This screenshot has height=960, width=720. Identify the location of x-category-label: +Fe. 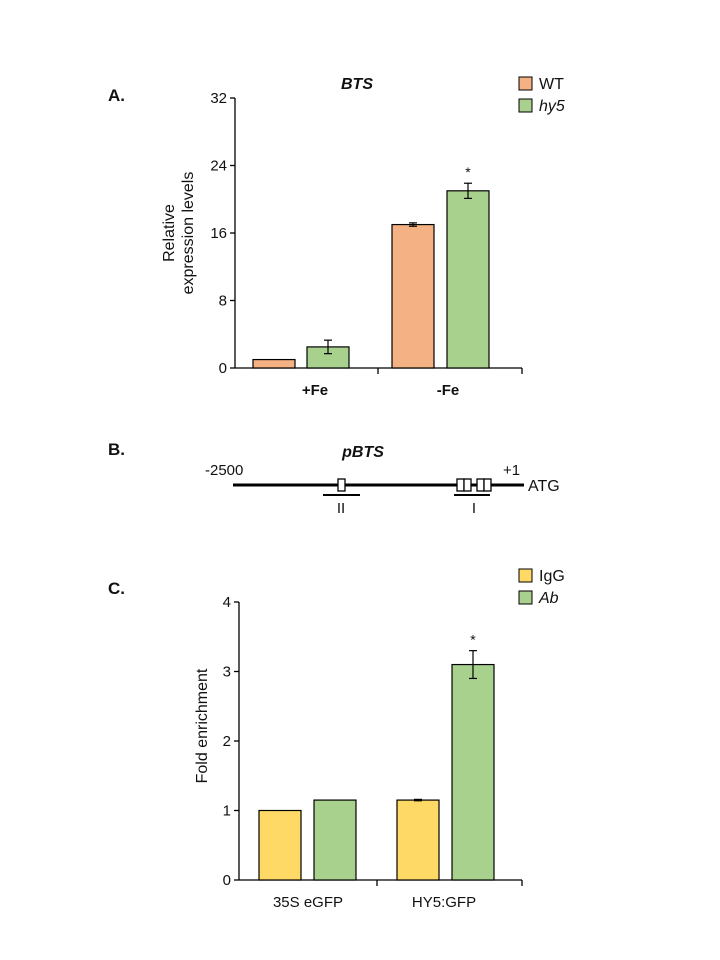
(315, 390).